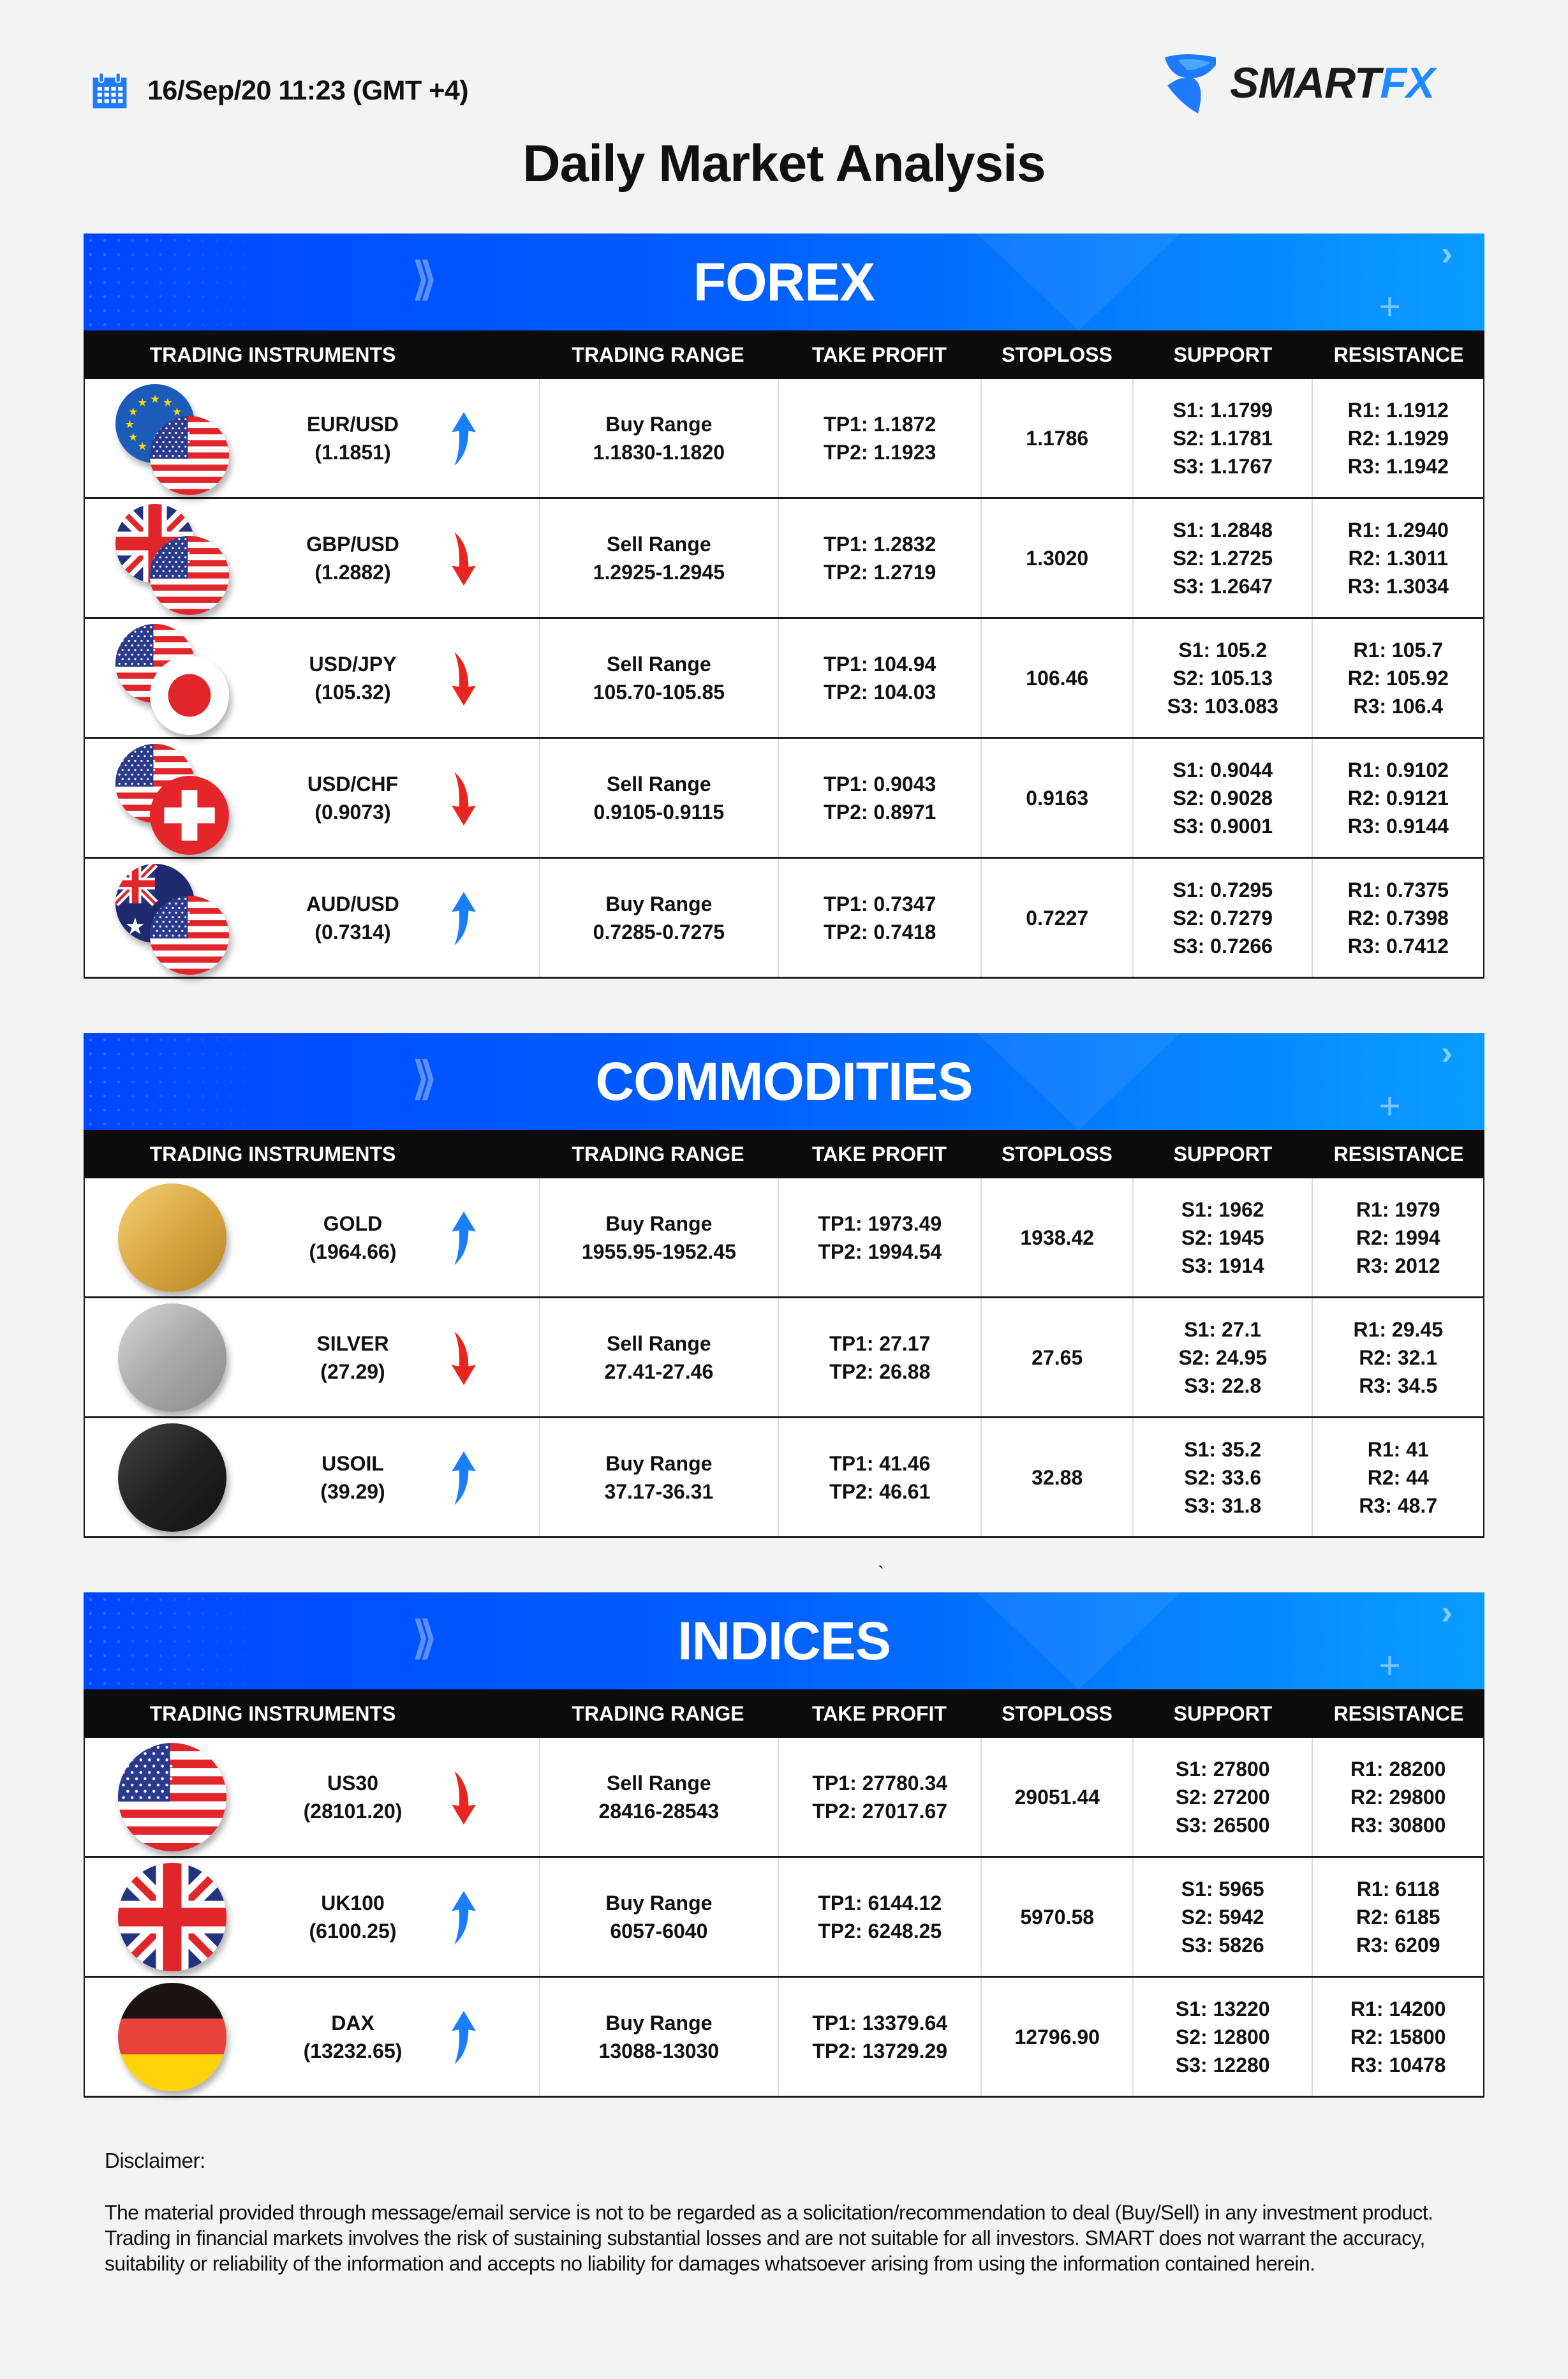  I want to click on page-title: Daily Market Analysis, so click(784, 164).